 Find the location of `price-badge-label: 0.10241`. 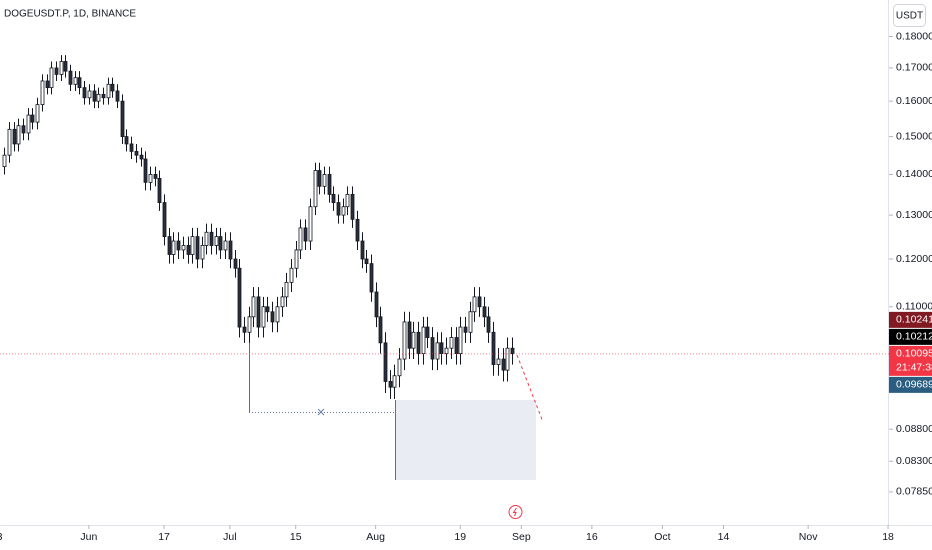

price-badge-label: 0.10241 is located at coordinates (914, 320).